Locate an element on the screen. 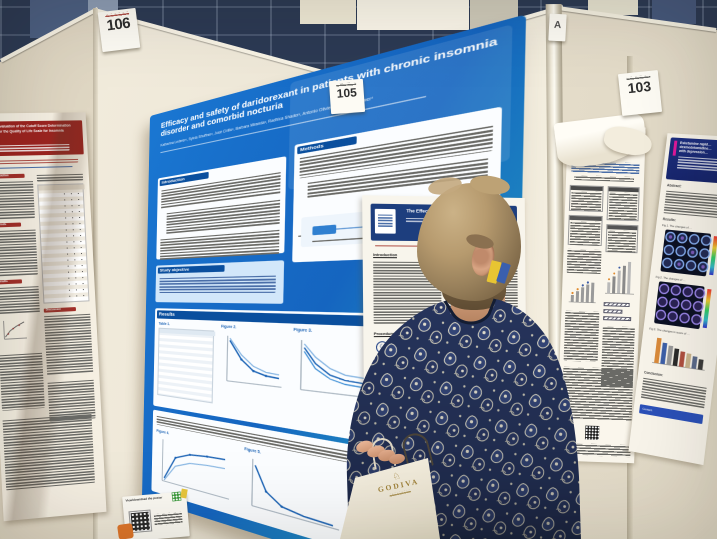  shirt-collar is located at coordinates (470, 311).